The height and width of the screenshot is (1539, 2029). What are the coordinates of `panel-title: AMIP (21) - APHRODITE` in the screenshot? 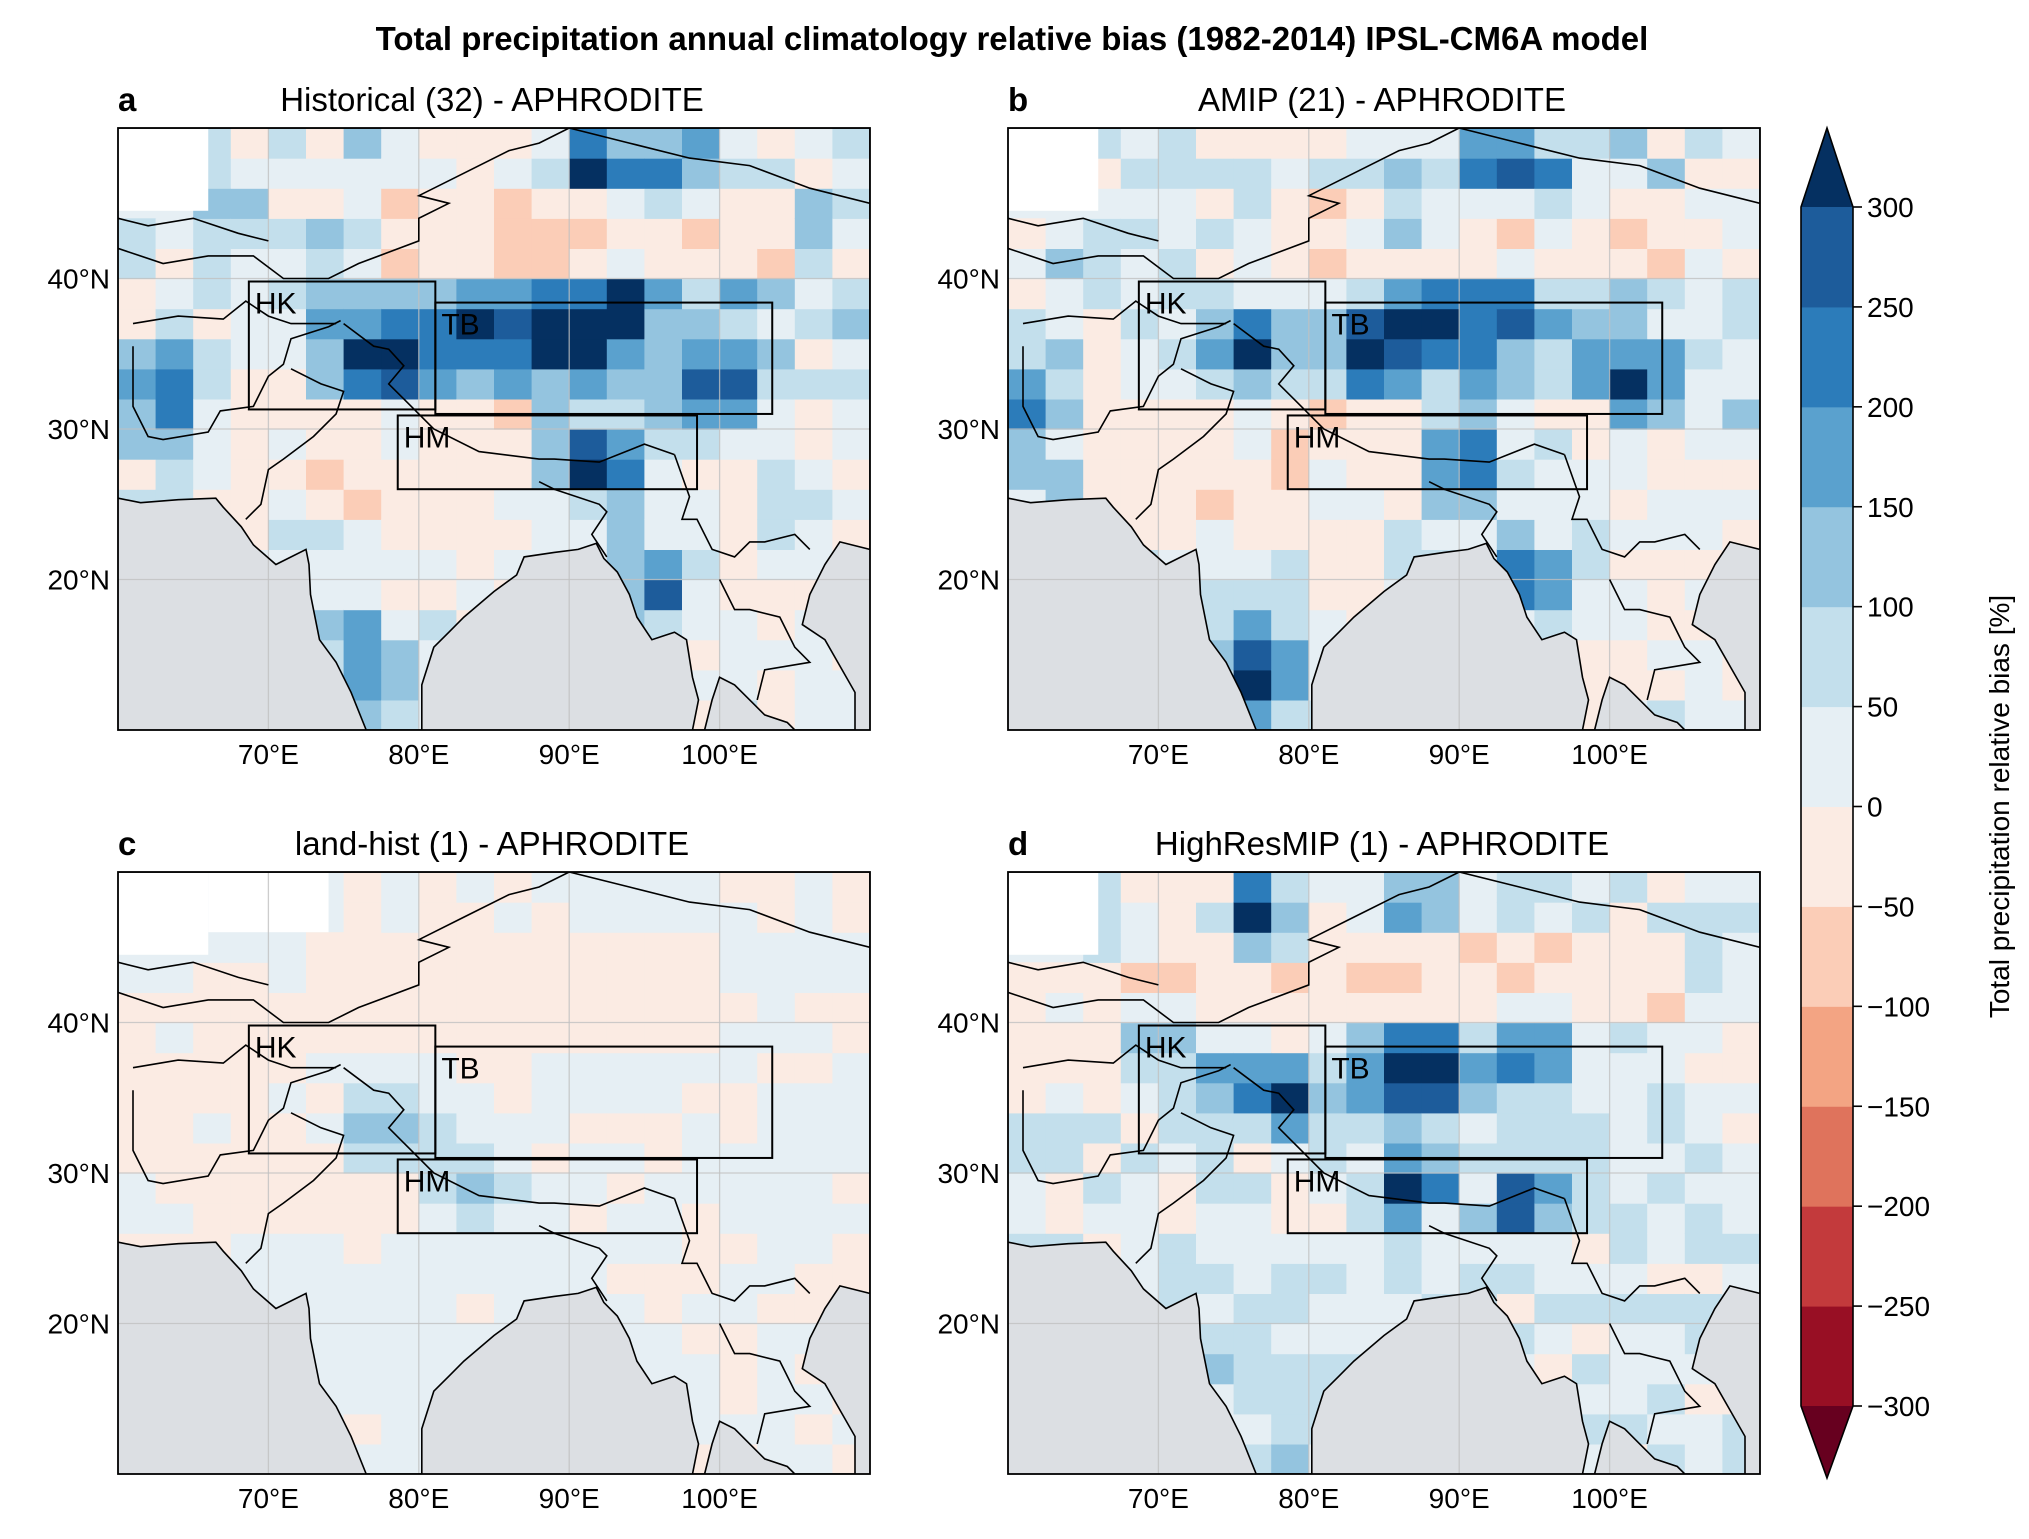 It's located at (1382, 99).